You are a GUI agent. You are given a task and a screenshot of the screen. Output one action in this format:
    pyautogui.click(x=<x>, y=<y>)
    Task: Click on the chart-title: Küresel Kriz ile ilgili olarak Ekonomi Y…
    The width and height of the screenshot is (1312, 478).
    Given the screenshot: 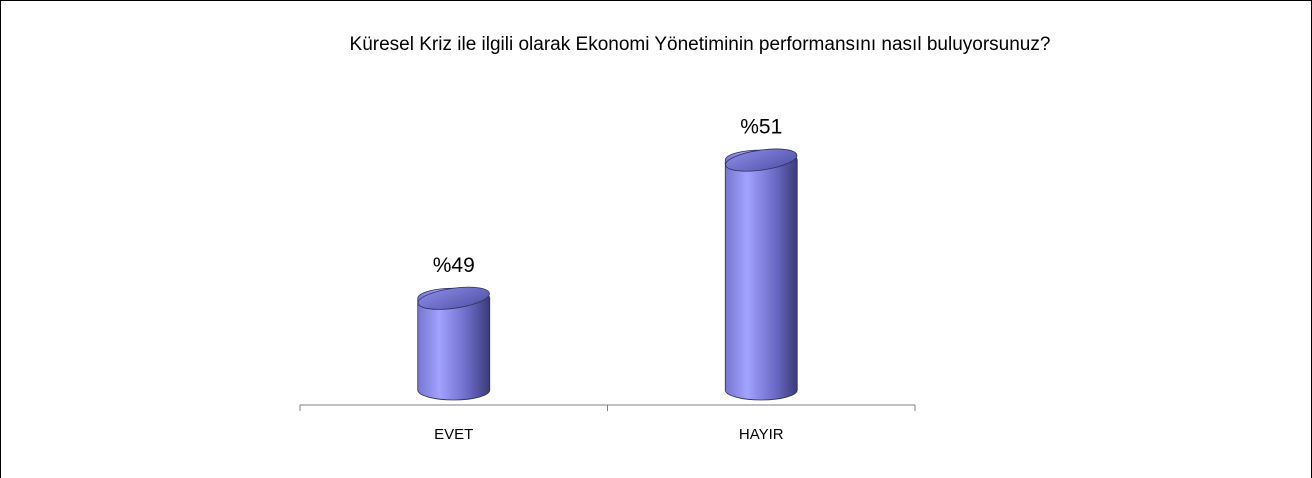 What is the action you would take?
    pyautogui.click(x=700, y=44)
    